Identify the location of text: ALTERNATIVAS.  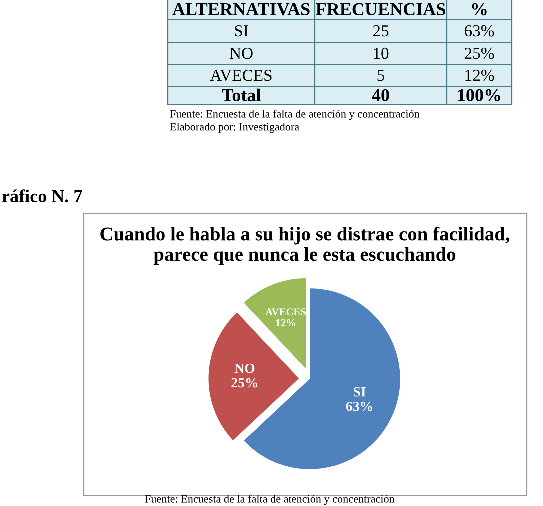
(241, 9).